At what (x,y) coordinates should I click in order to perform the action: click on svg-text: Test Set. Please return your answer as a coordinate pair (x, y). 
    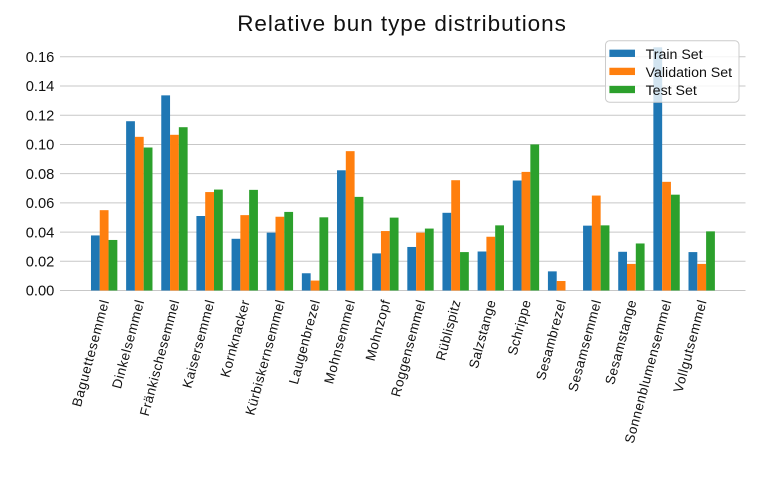
    Looking at the image, I should click on (671, 91).